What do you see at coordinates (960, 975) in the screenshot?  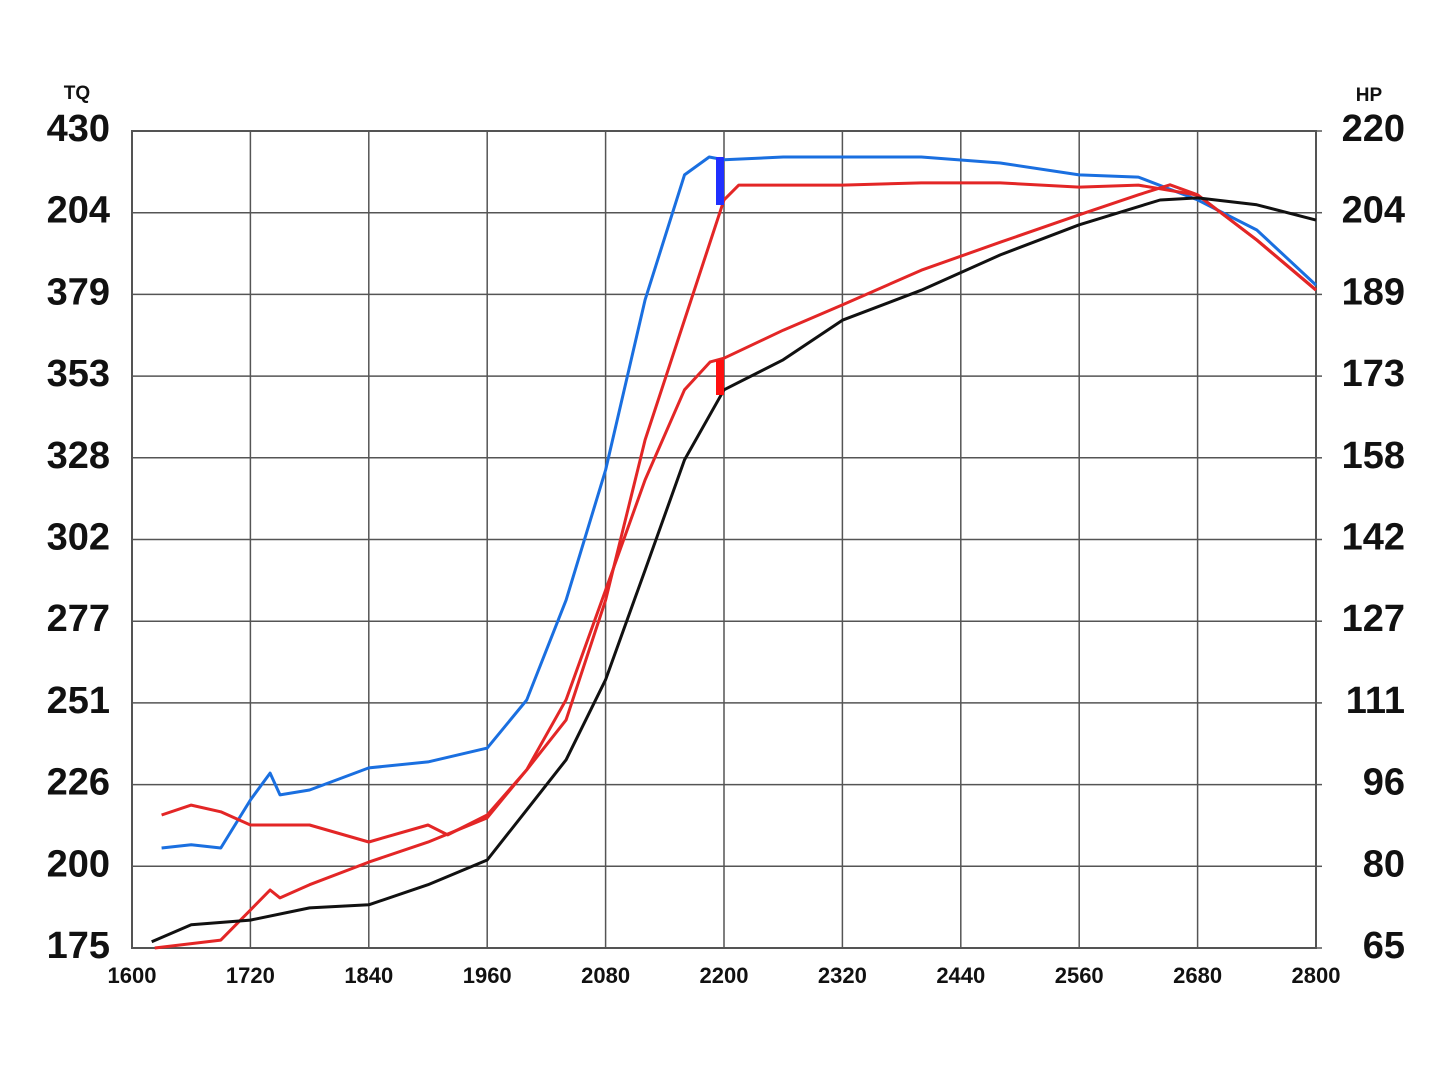 I see `x-tick-label: 2440` at bounding box center [960, 975].